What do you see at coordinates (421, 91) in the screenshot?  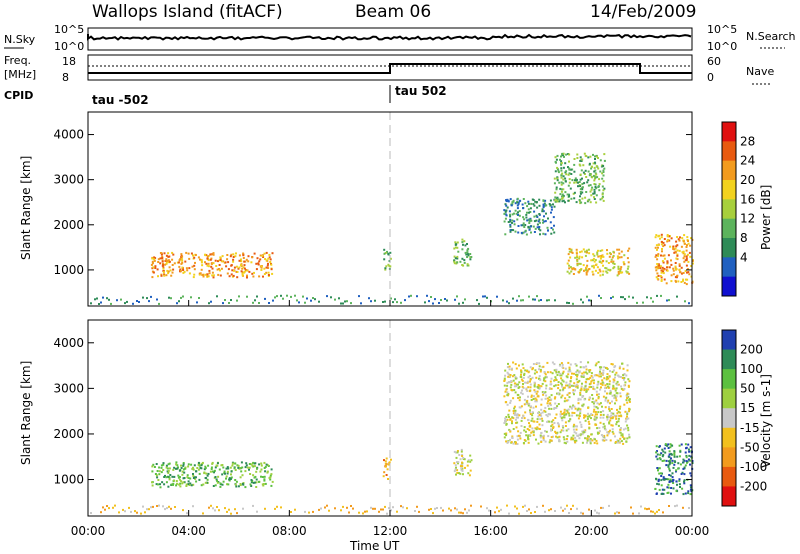 I see `cpid-right: tau 502` at bounding box center [421, 91].